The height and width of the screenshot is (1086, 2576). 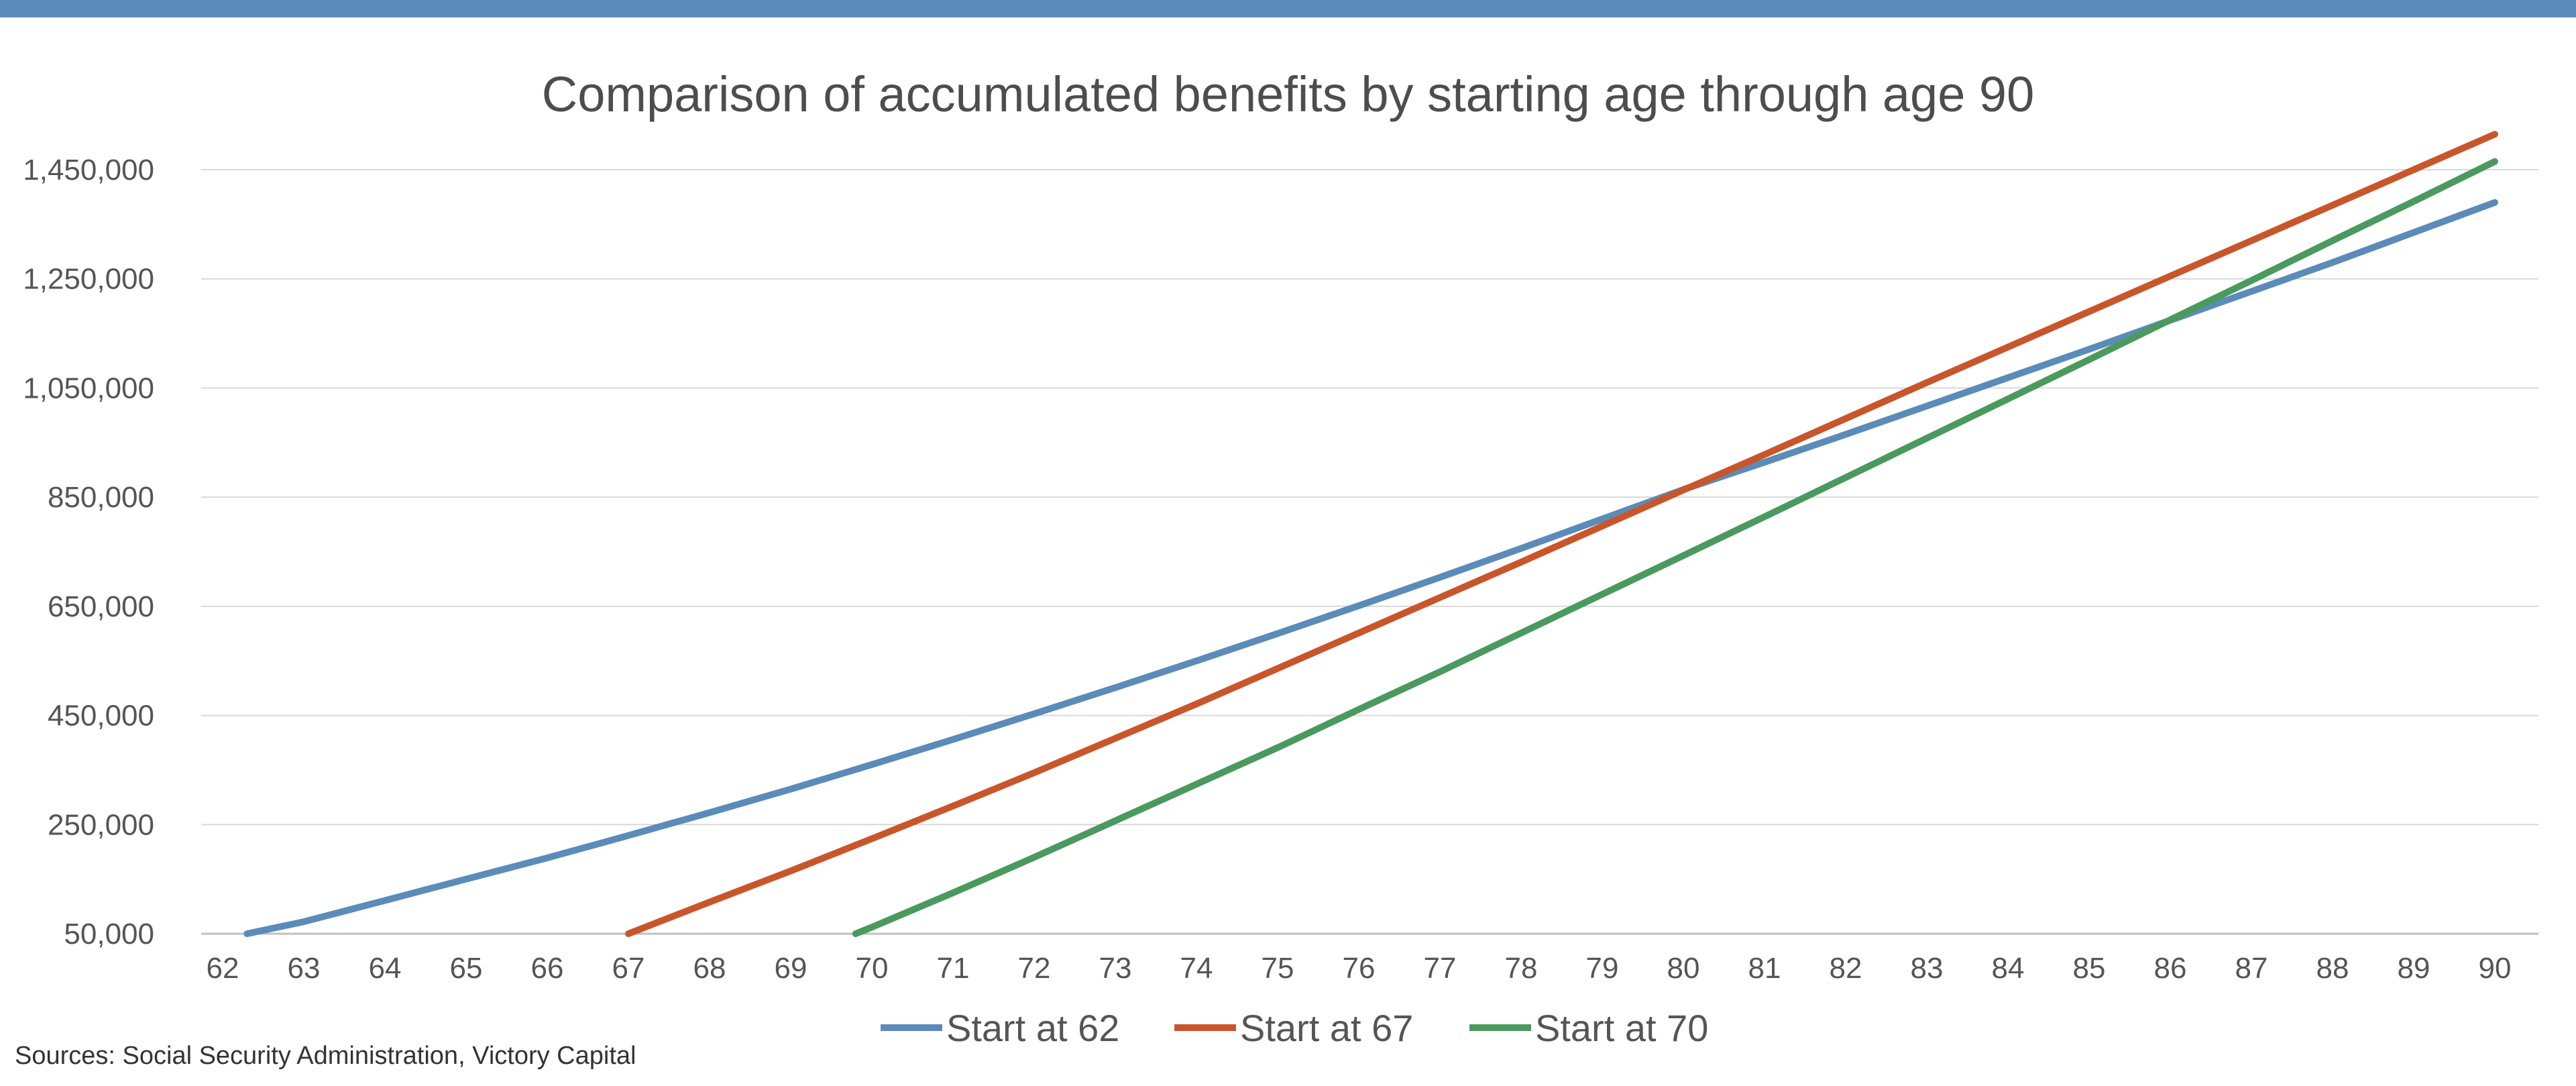 I want to click on x-tick-label: 86, so click(x=2170, y=968).